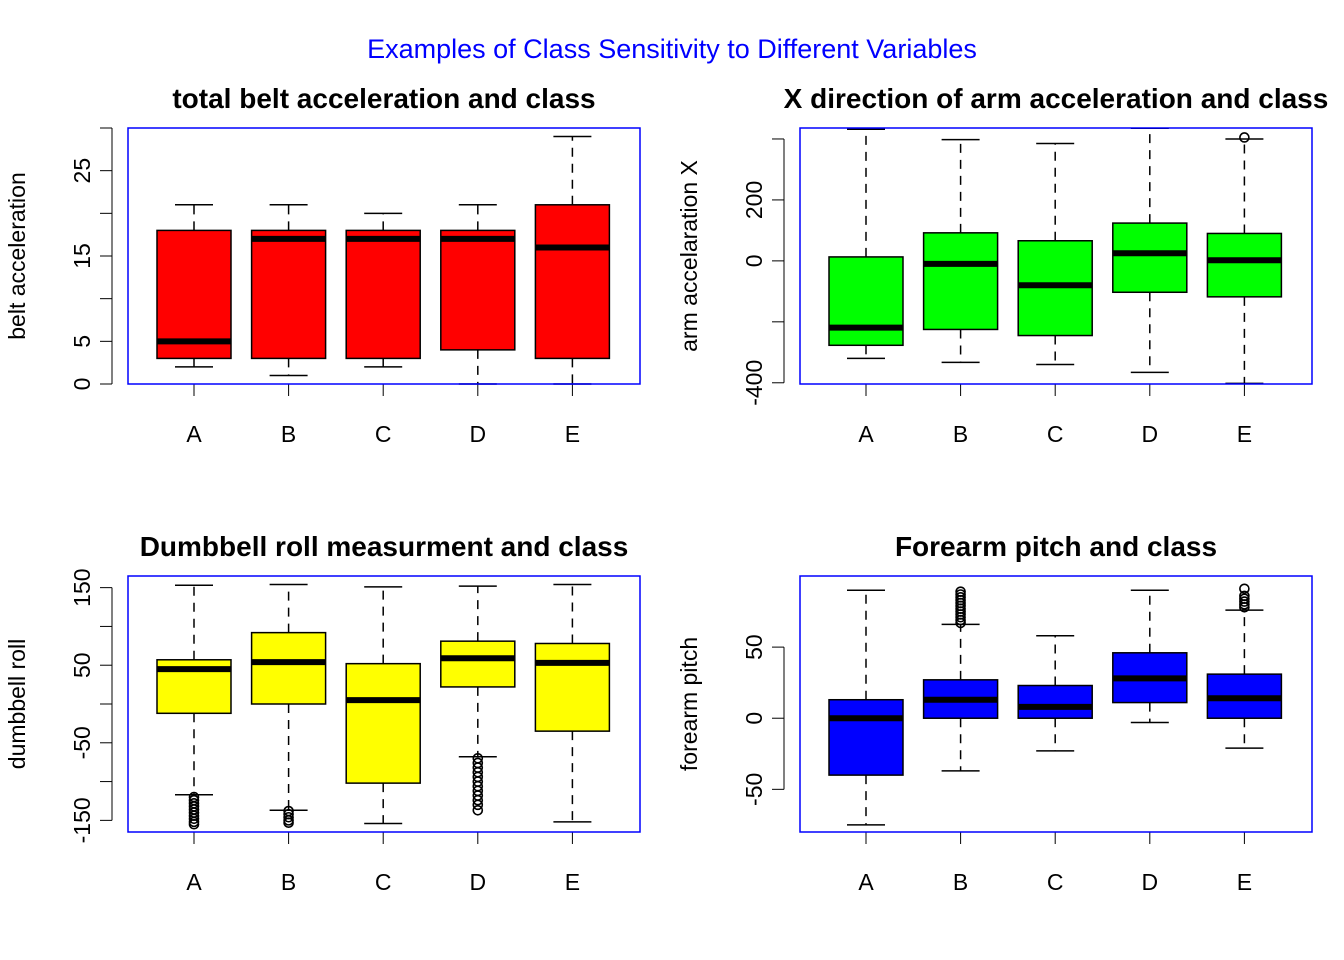 This screenshot has height=960, width=1344. What do you see at coordinates (82, 256) in the screenshot?
I see `y-tick-label: 15` at bounding box center [82, 256].